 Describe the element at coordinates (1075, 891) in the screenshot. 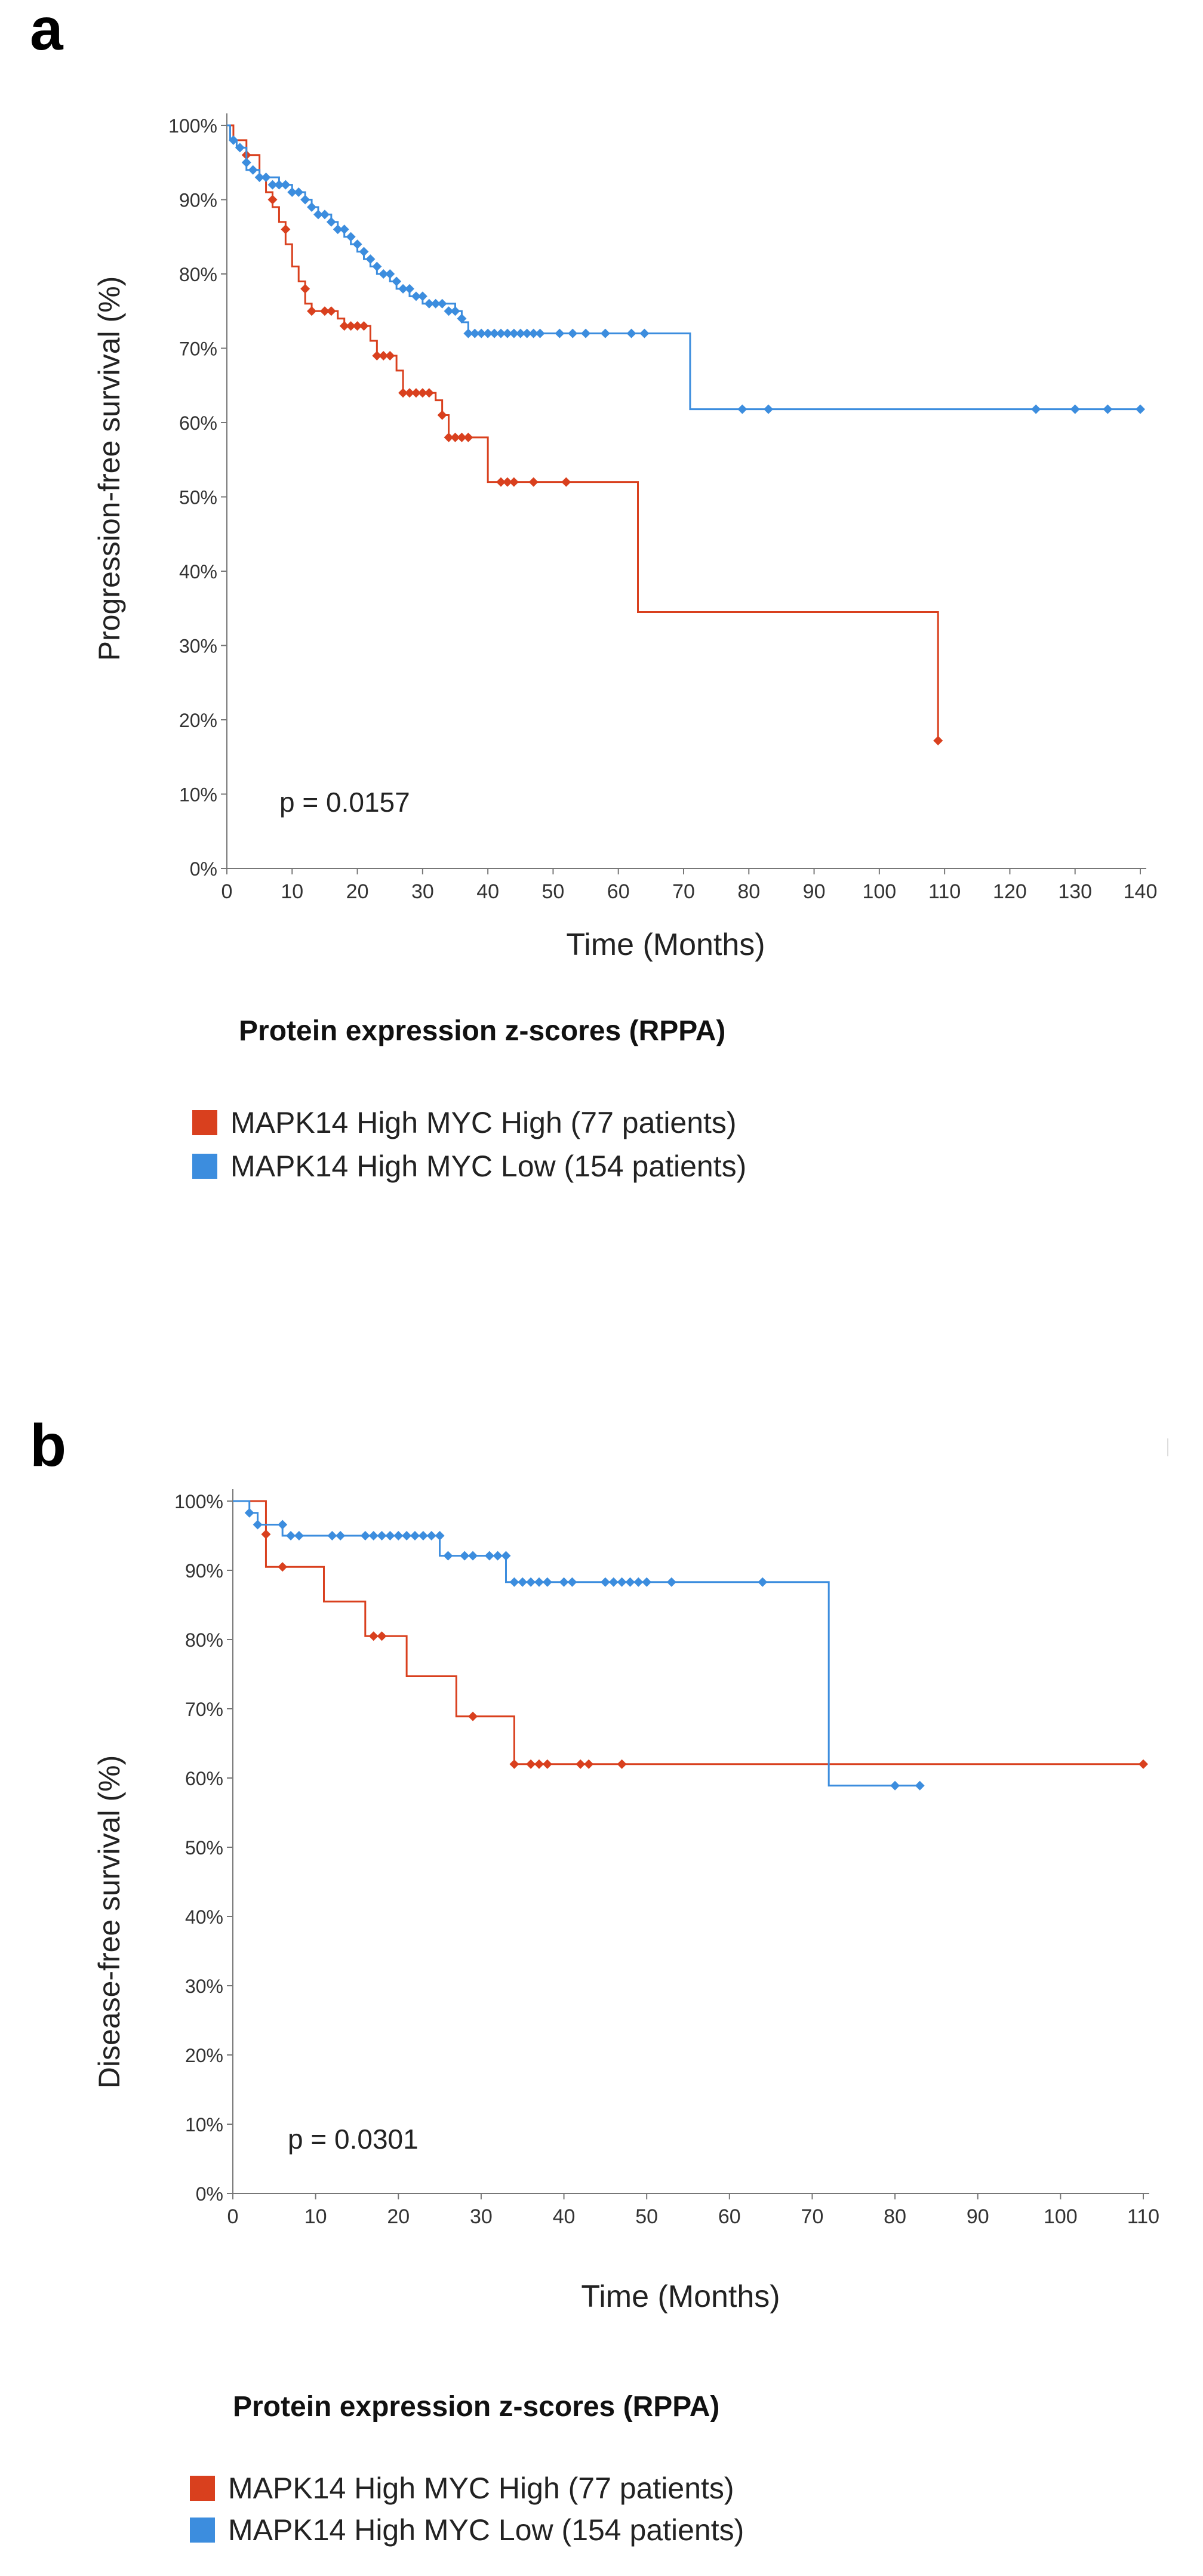

I see `x-tick-label: 130` at that location.